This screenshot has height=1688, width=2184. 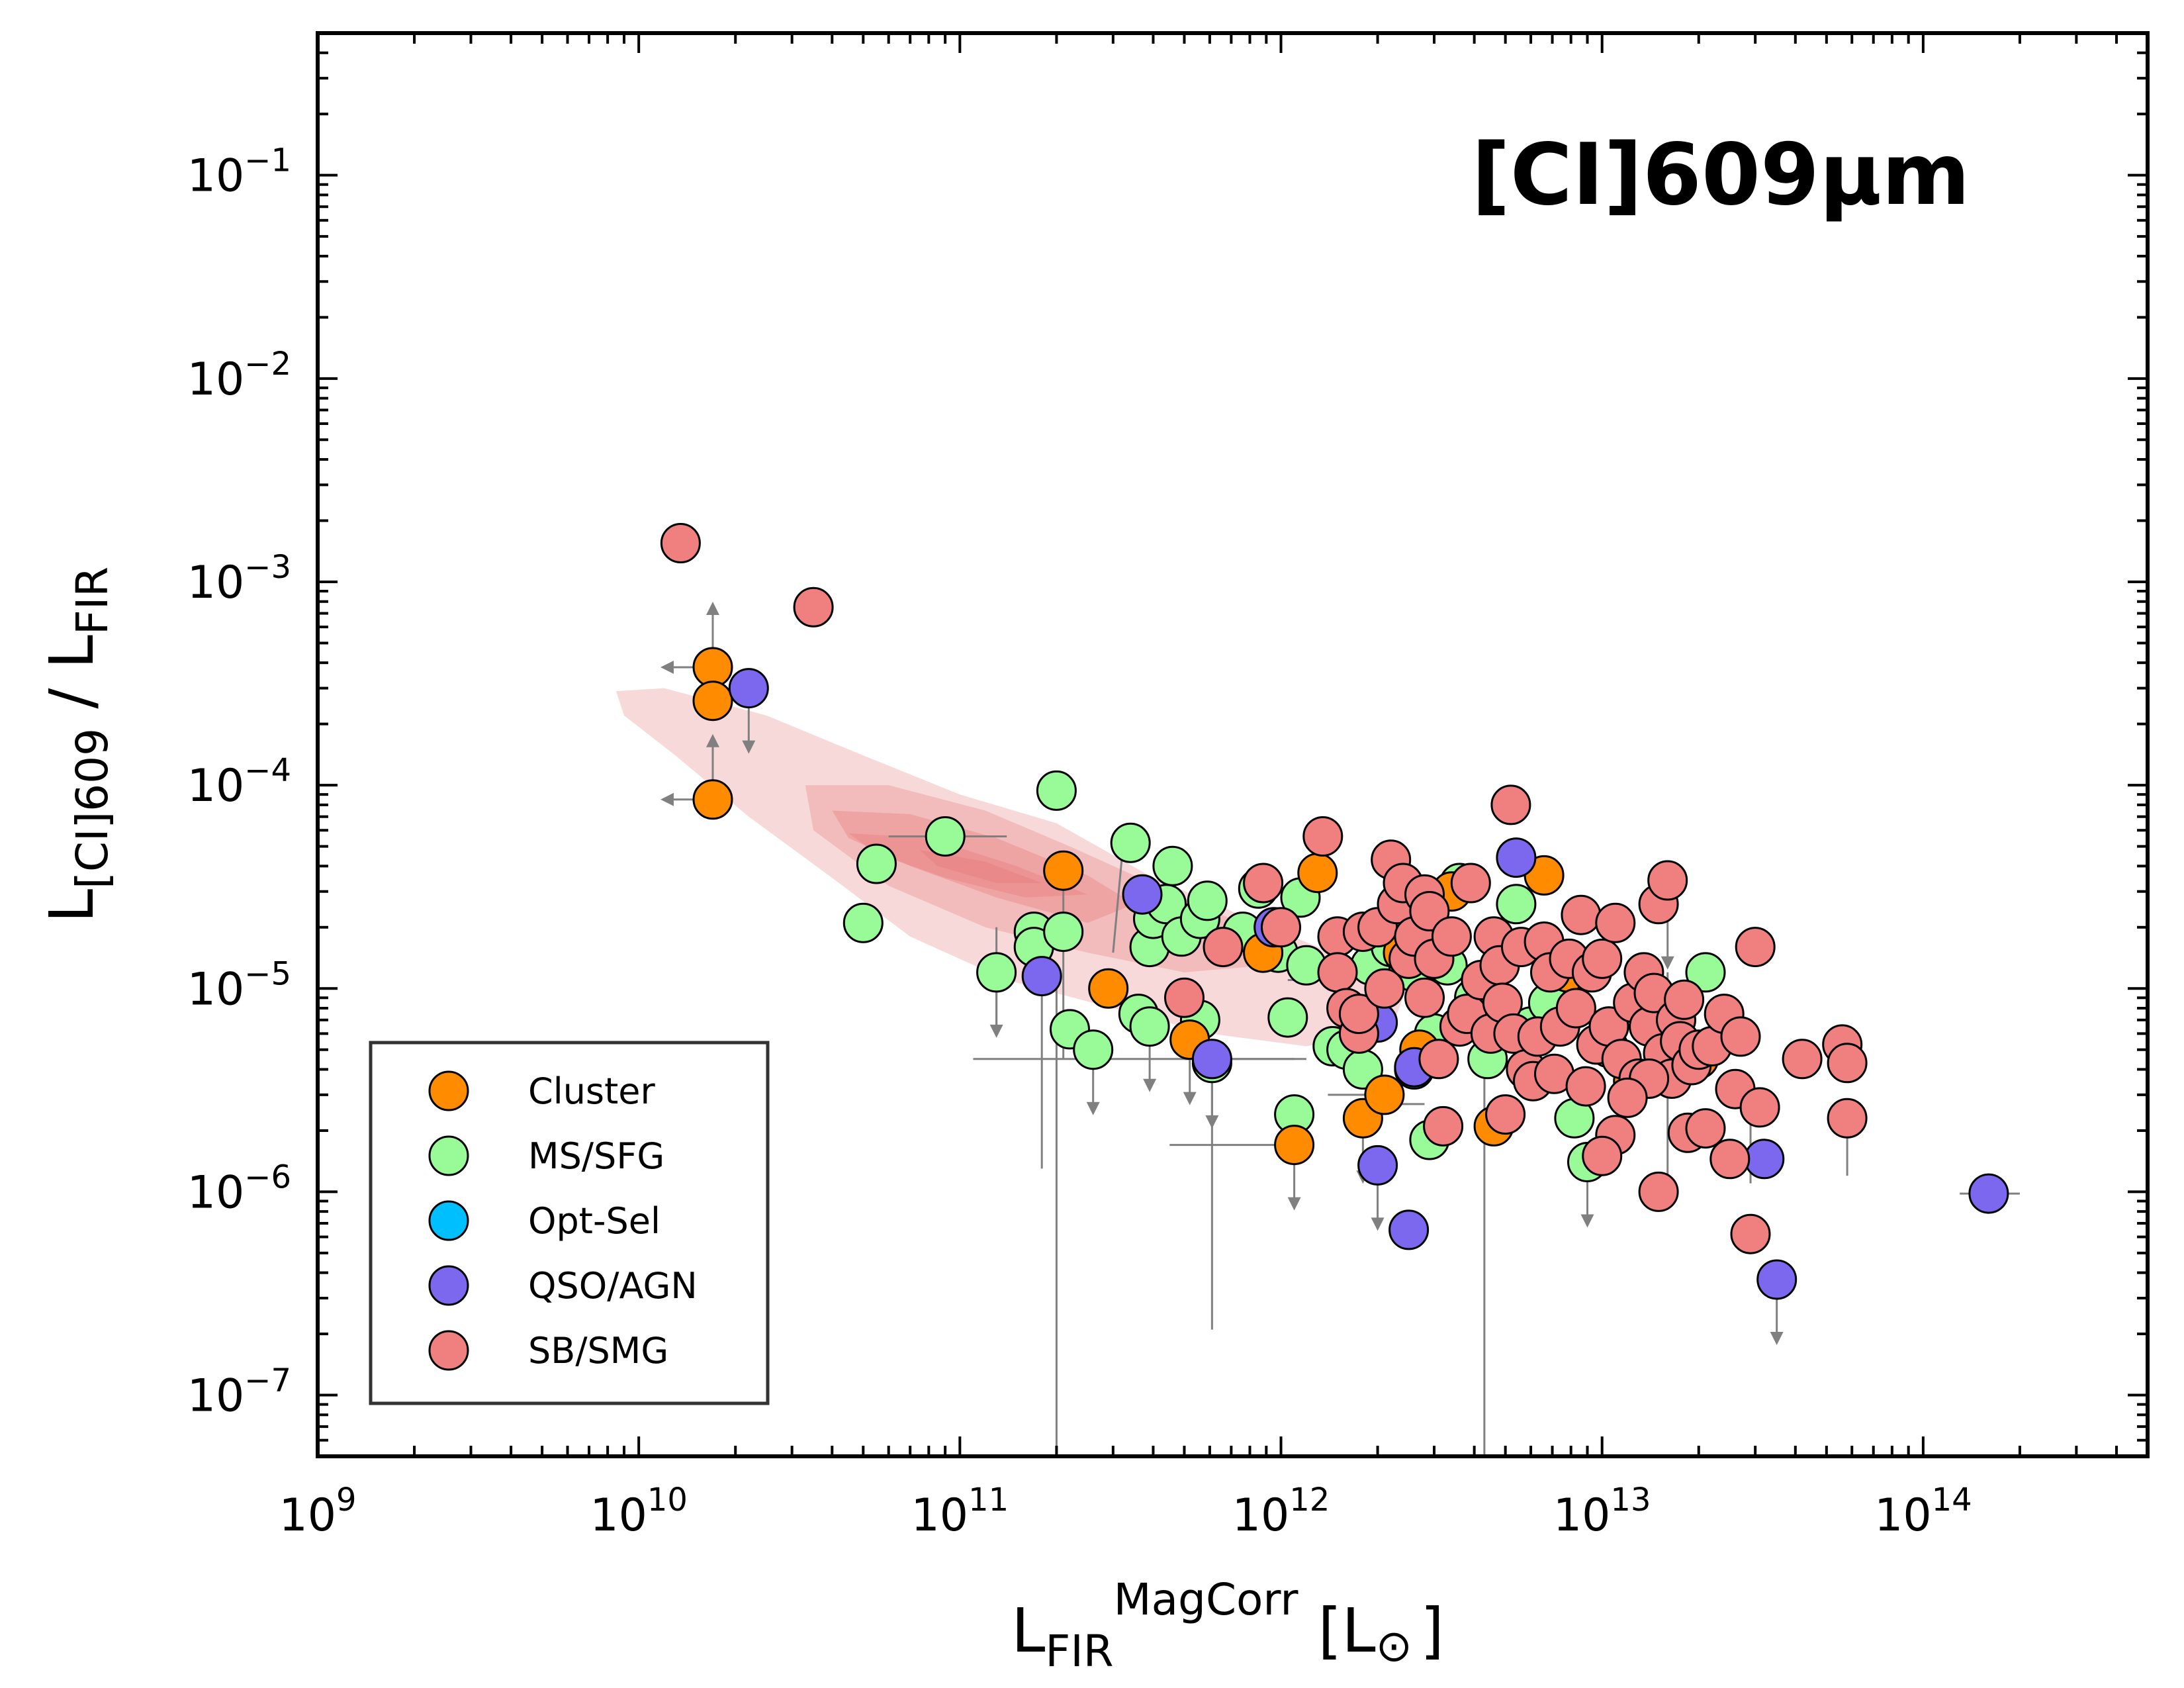 I want to click on legend: Cluster MS/SFG Opt-Sel QSO/AGN SB/SMG, so click(x=569, y=1223).